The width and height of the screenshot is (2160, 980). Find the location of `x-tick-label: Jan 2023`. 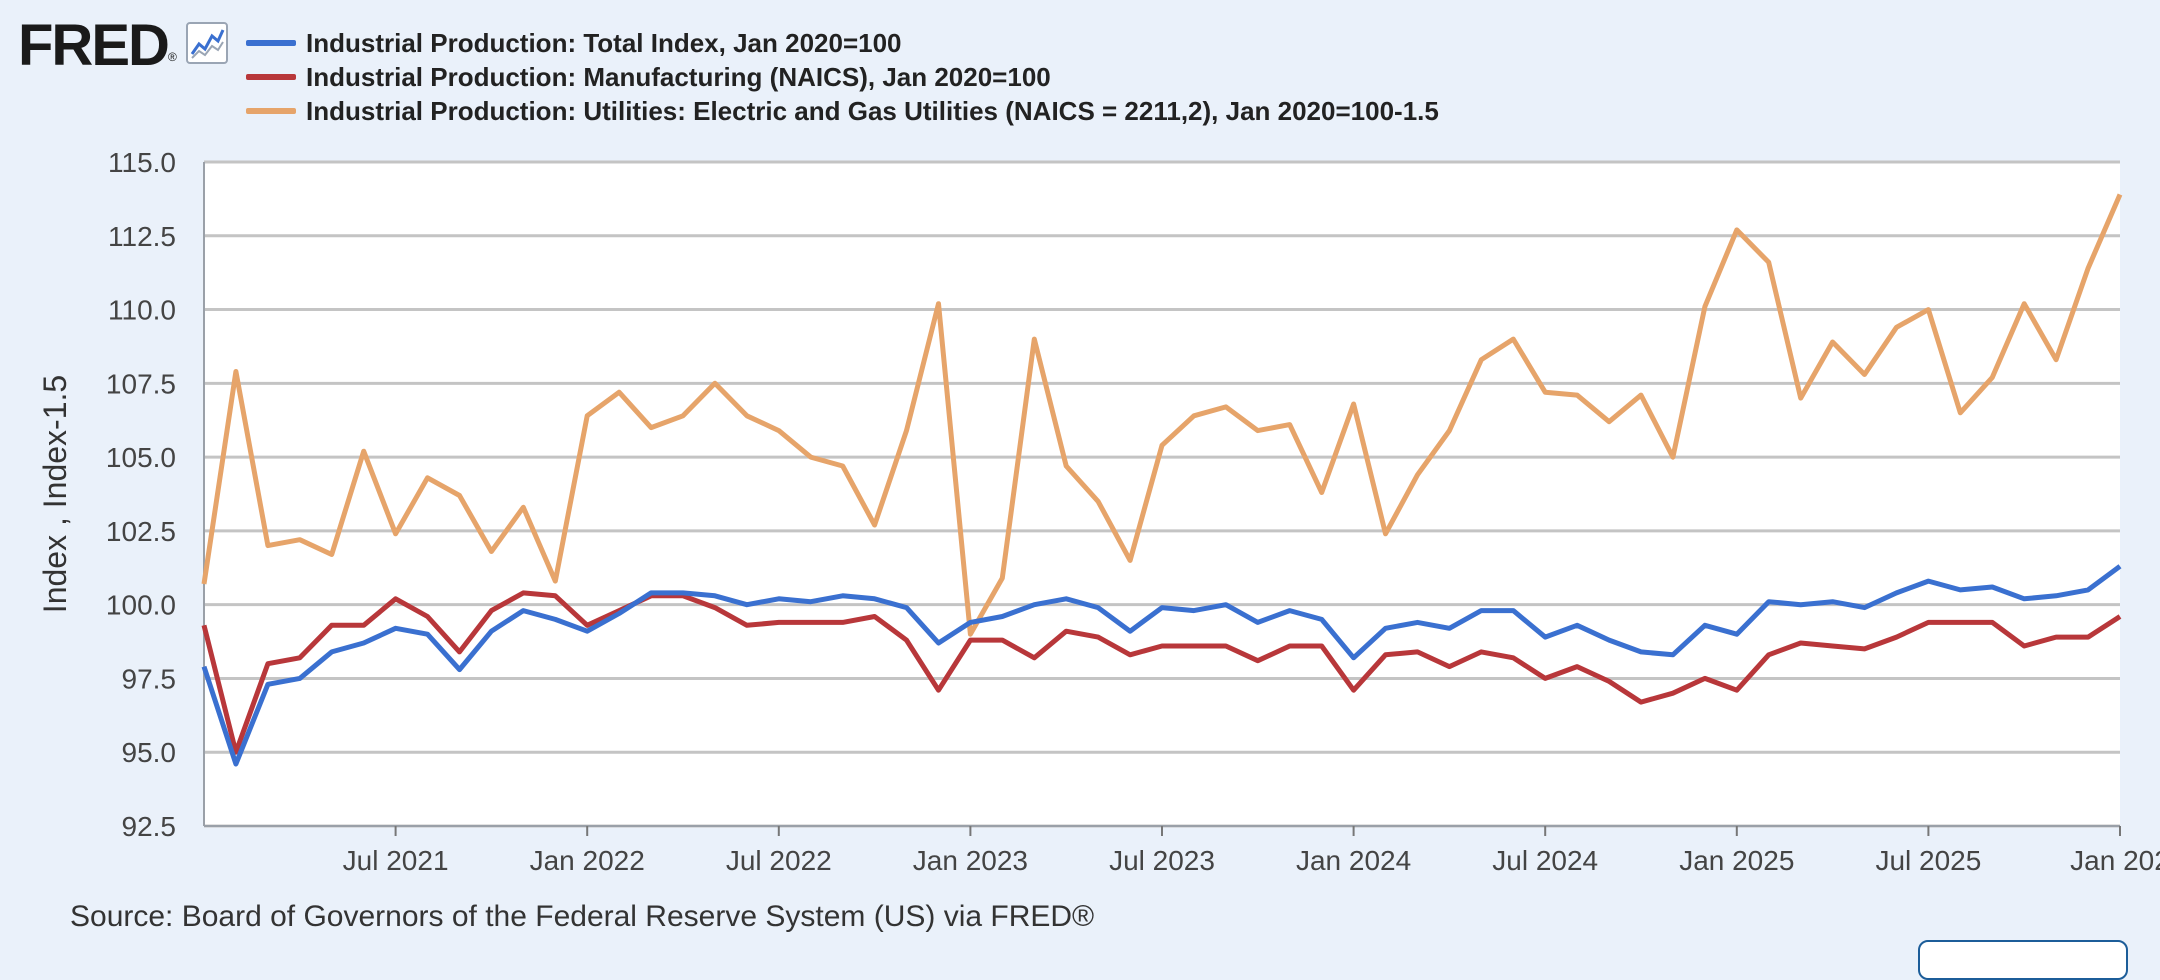

x-tick-label: Jan 2023 is located at coordinates (970, 860).